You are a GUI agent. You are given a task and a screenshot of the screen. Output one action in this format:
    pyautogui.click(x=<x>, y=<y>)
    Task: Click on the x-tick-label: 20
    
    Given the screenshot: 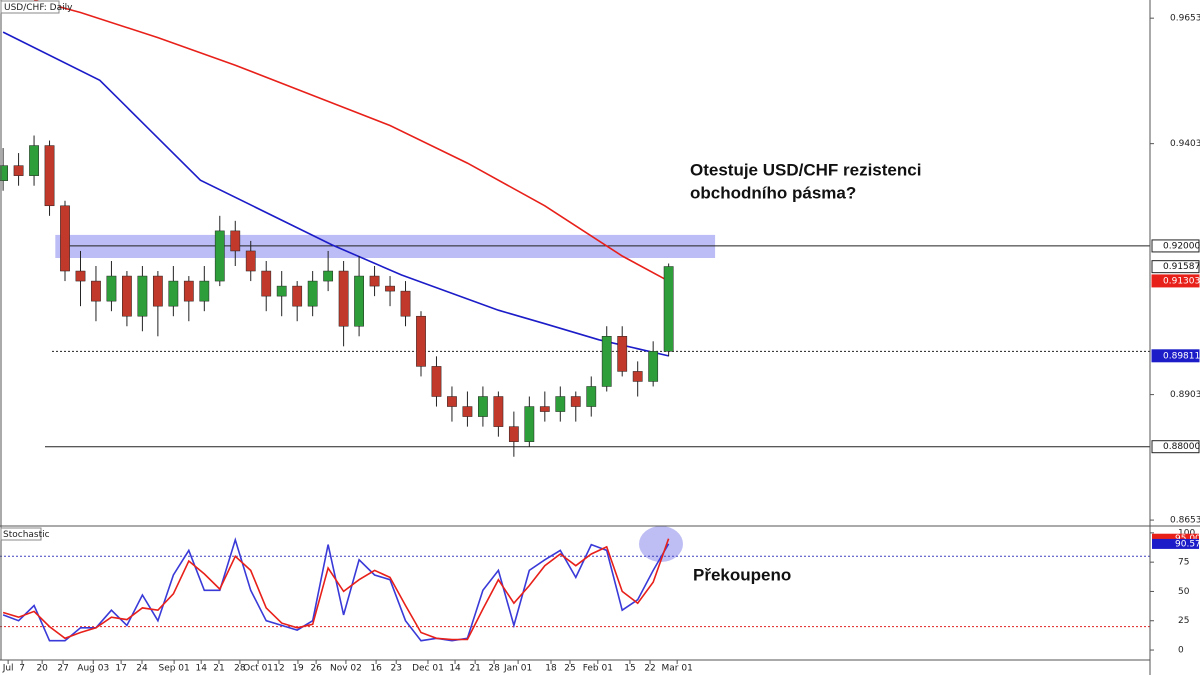 What is the action you would take?
    pyautogui.click(x=42, y=669)
    